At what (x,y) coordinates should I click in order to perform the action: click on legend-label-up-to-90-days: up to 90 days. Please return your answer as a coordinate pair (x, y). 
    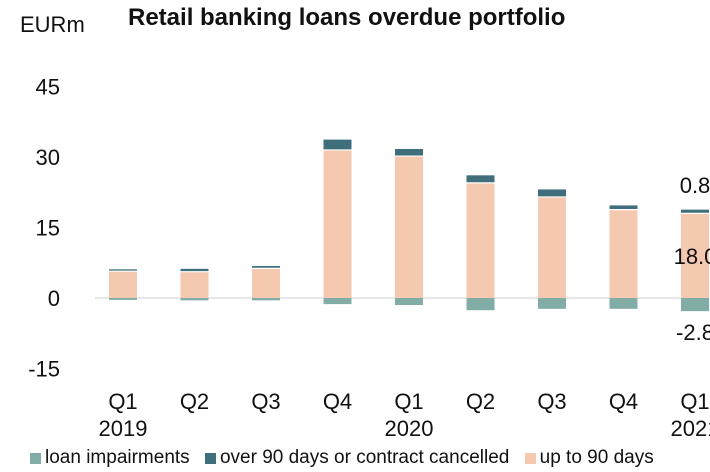
    Looking at the image, I should click on (596, 457).